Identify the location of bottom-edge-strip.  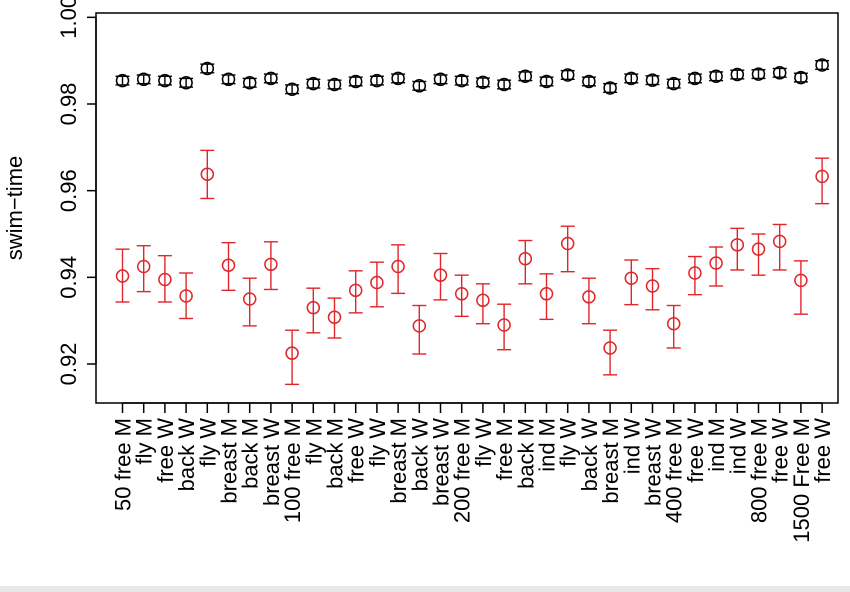
(425, 589).